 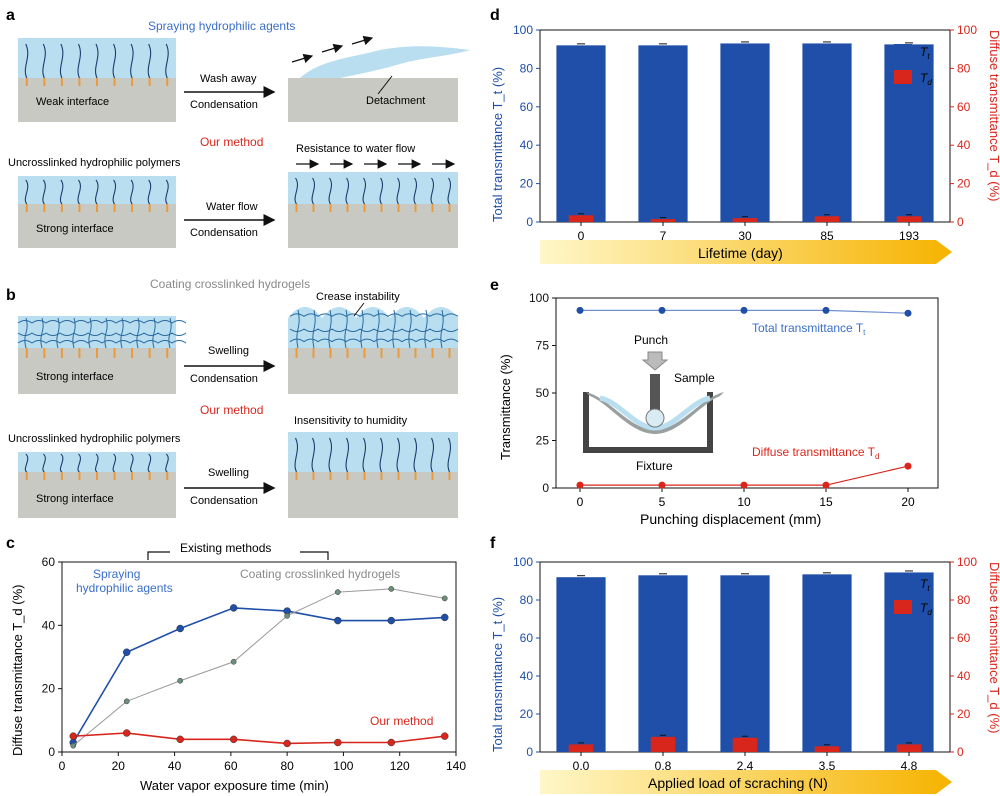 What do you see at coordinates (648, 422) in the screenshot?
I see `fixture-frame` at bounding box center [648, 422].